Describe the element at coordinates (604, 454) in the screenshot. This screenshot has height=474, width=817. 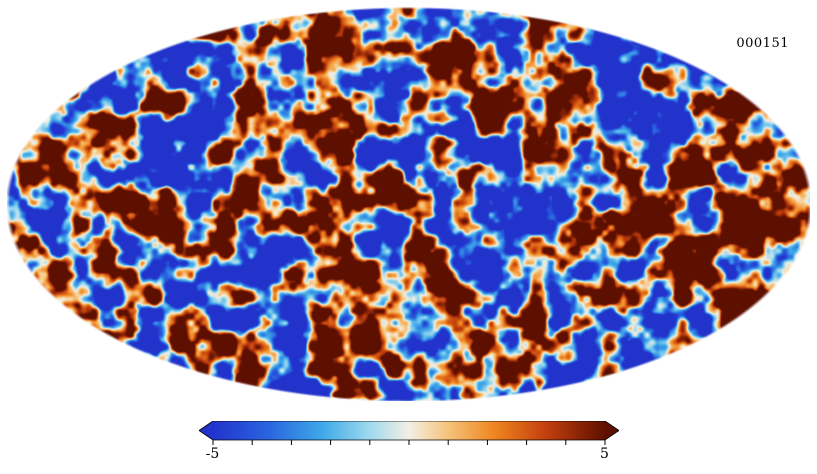
I see `colorbar-max-label: 5` at that location.